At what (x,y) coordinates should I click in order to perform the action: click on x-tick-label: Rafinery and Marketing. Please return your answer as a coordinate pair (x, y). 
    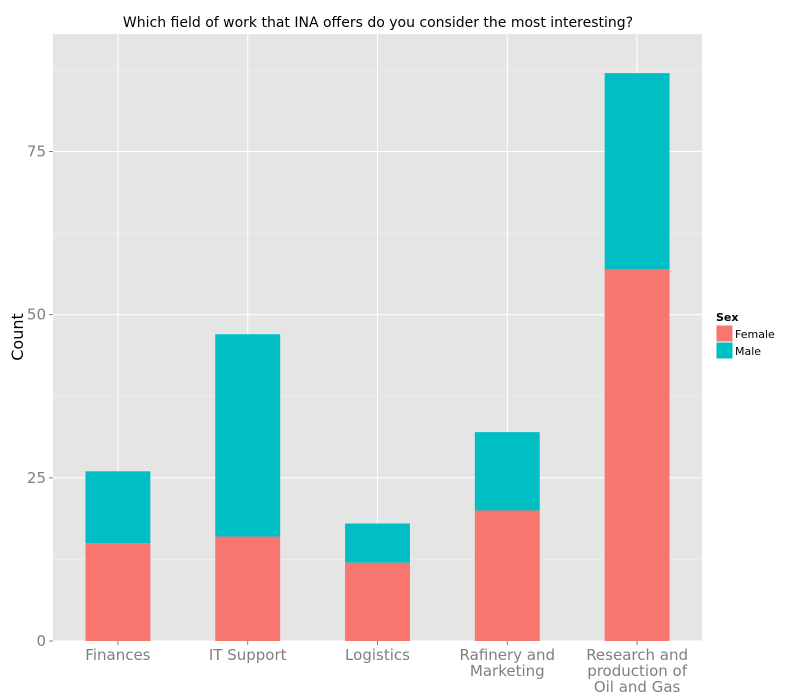
    Looking at the image, I should click on (508, 663).